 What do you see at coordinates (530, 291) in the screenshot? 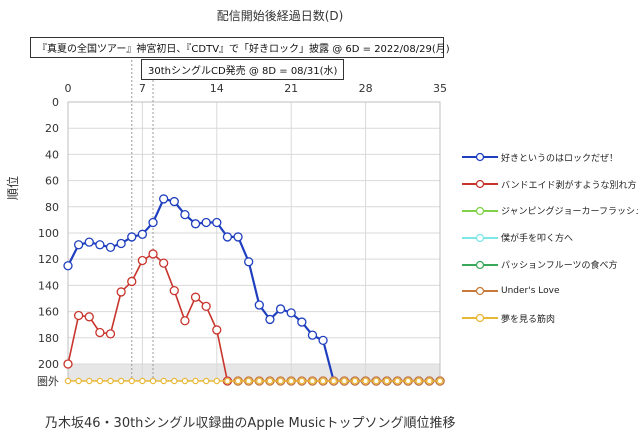
I see `legend-label: Under's Love` at bounding box center [530, 291].